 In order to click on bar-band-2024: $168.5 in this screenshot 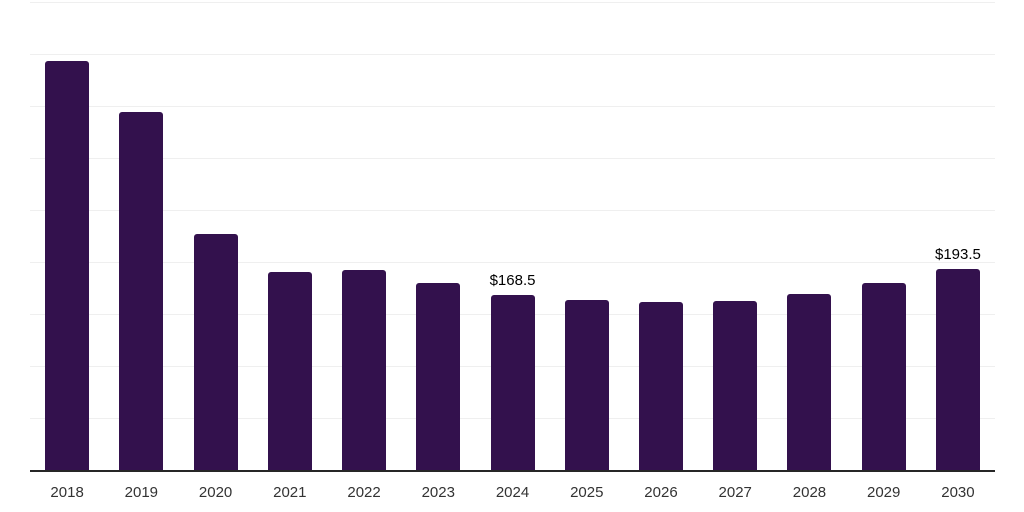, I will do `click(512, 236)`.